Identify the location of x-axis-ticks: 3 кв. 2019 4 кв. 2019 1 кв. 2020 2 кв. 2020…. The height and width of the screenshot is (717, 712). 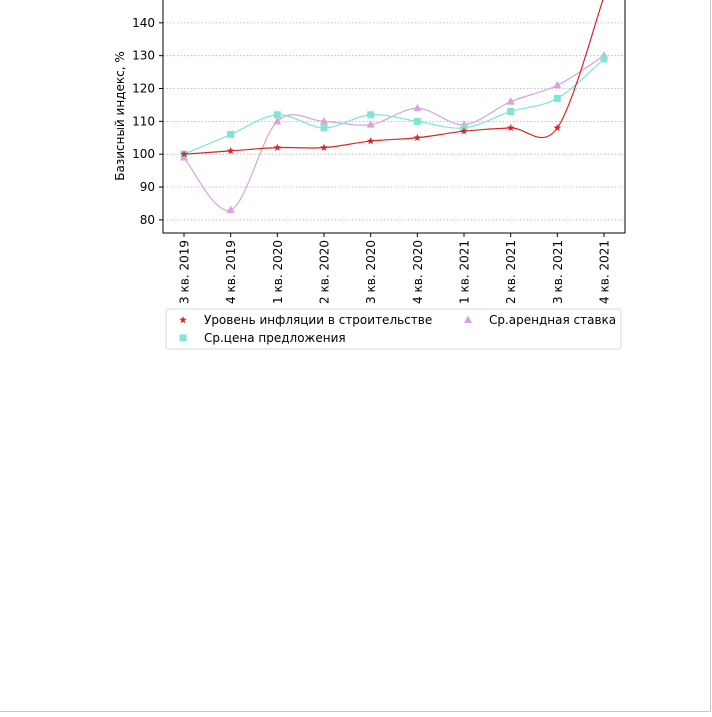
(395, 268).